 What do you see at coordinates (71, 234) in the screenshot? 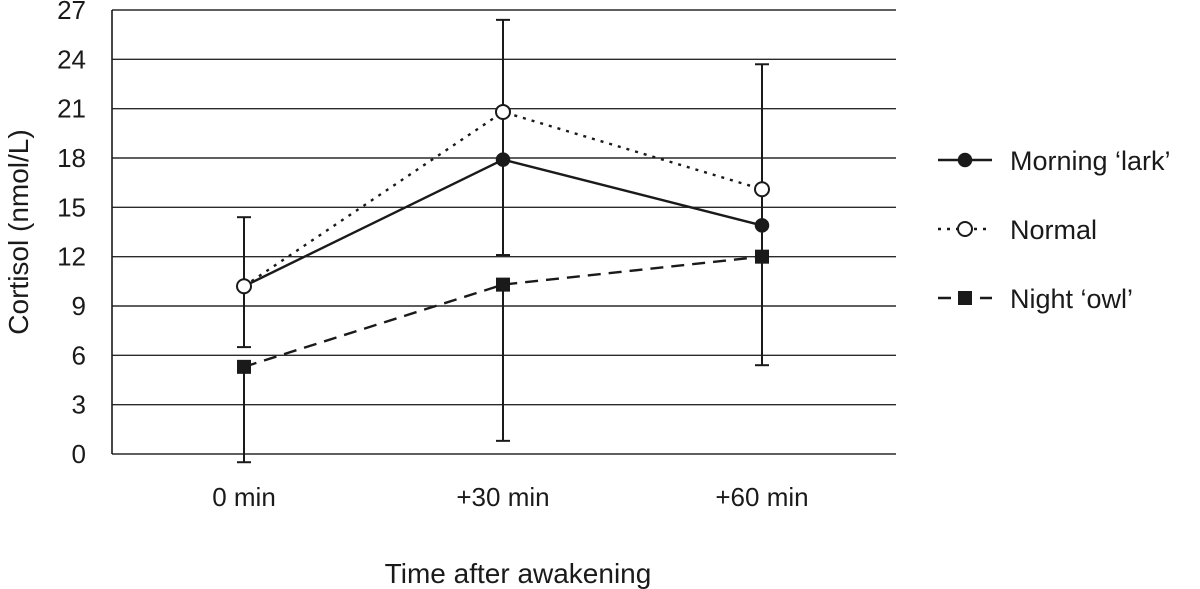
I see `y-tick-labels: 0 3 6 9 12 15 18 21 24 27` at bounding box center [71, 234].